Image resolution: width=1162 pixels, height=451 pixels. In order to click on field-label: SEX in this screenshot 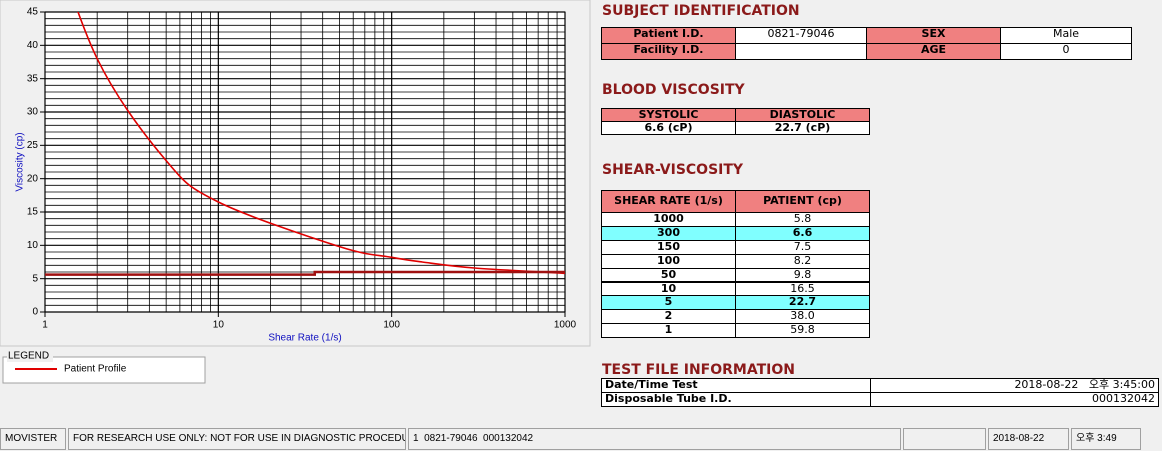, I will do `click(933, 35)`.